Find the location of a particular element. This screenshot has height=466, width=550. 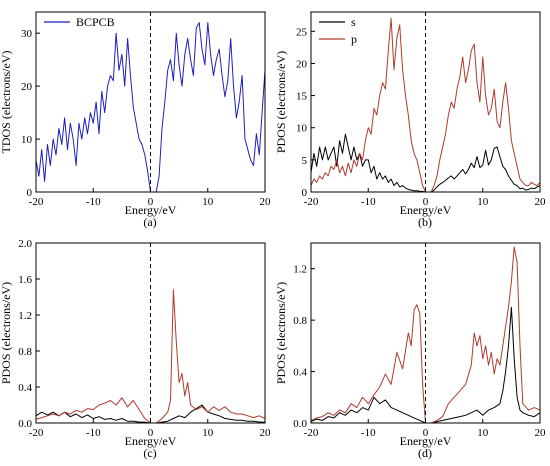

x-tick-label-a: -10 is located at coordinates (93, 202).